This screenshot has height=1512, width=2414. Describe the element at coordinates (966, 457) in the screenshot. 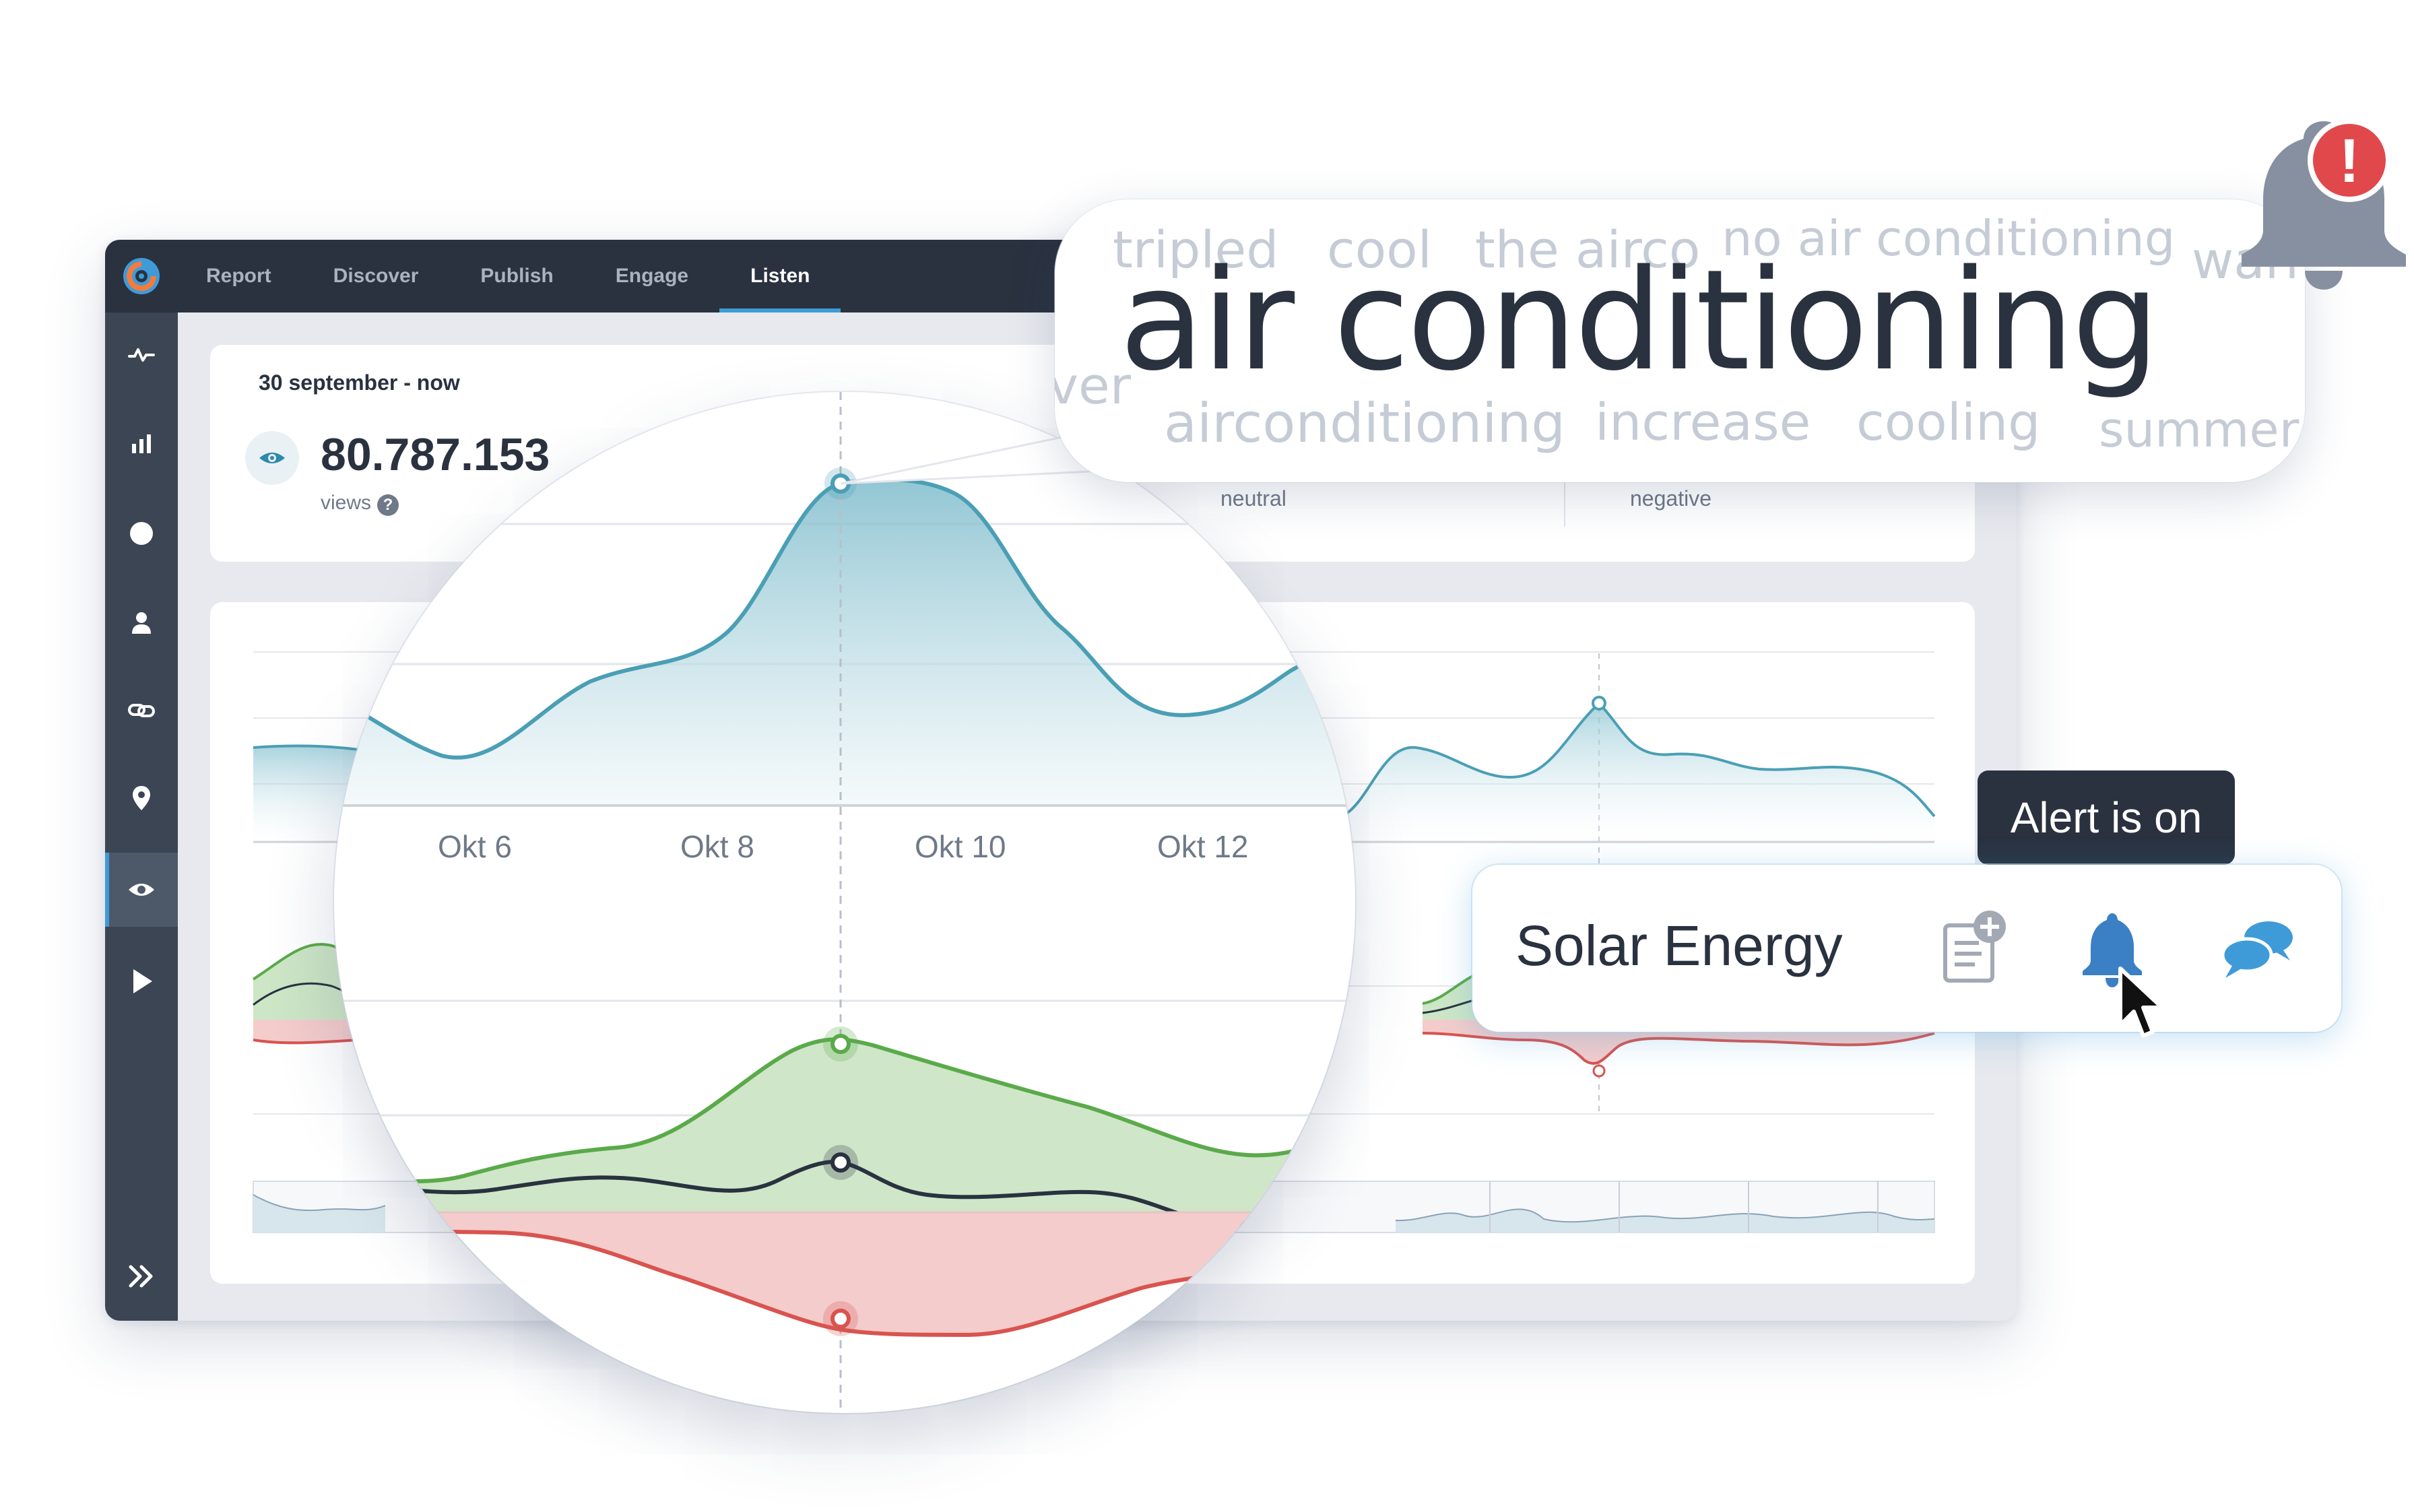

I see `callout-connector` at that location.